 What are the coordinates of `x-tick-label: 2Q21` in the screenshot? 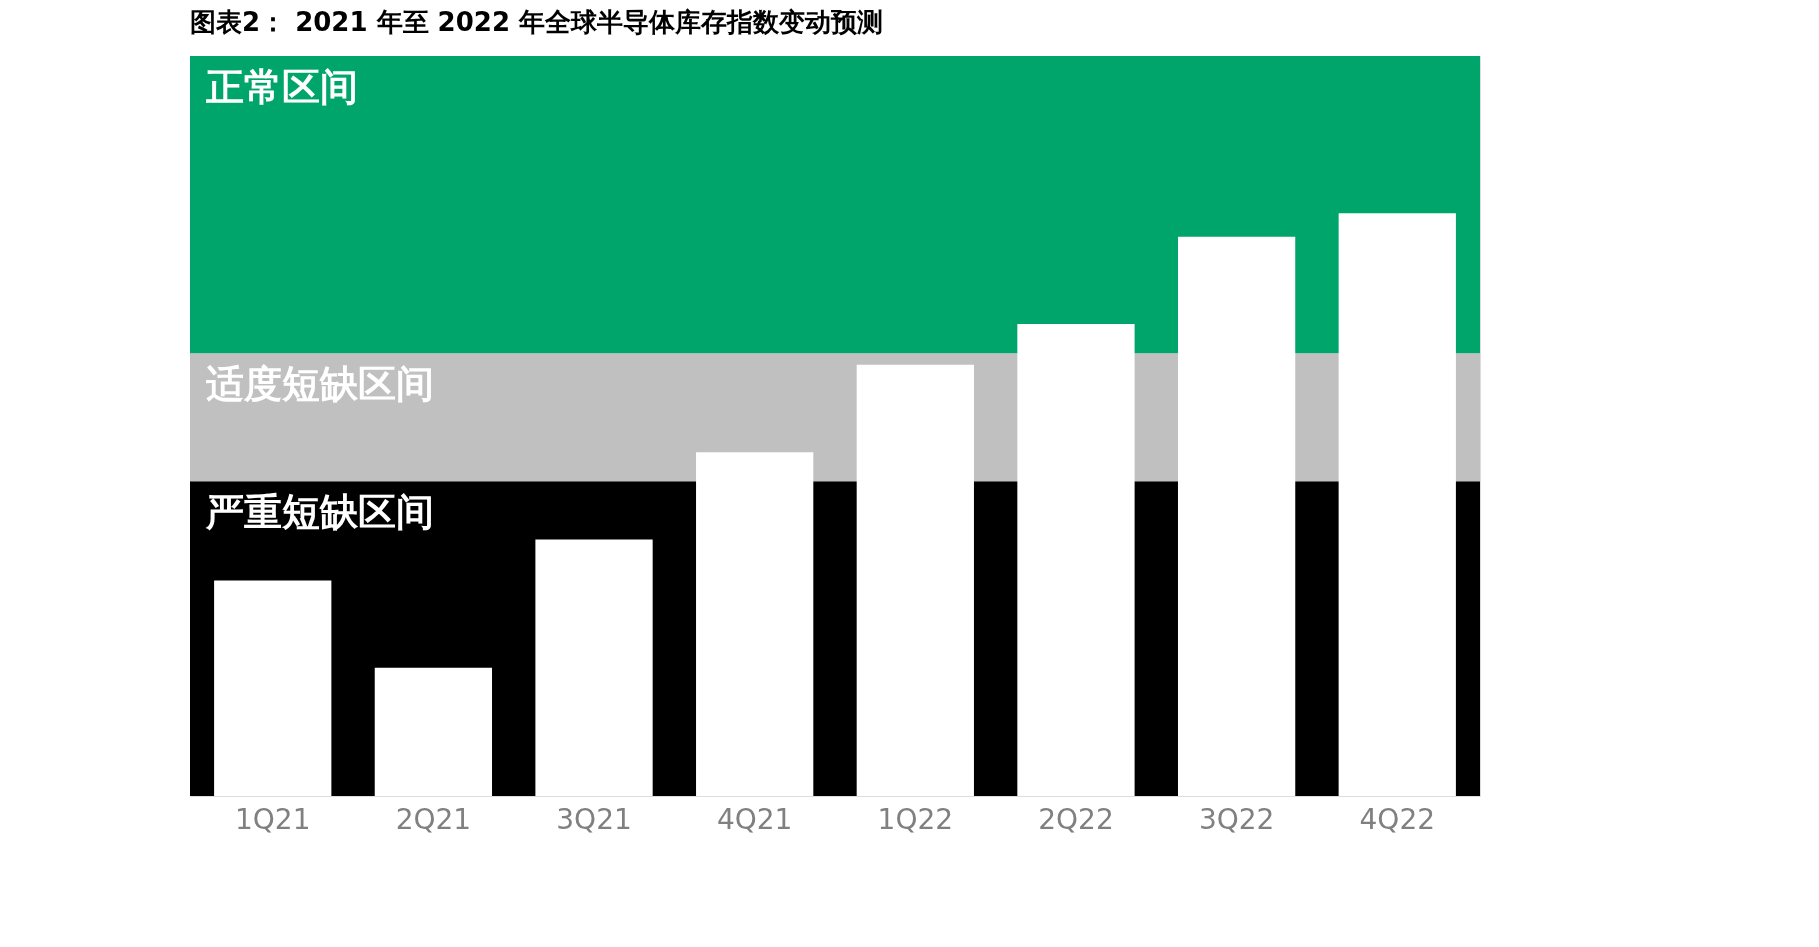 It's located at (433, 819).